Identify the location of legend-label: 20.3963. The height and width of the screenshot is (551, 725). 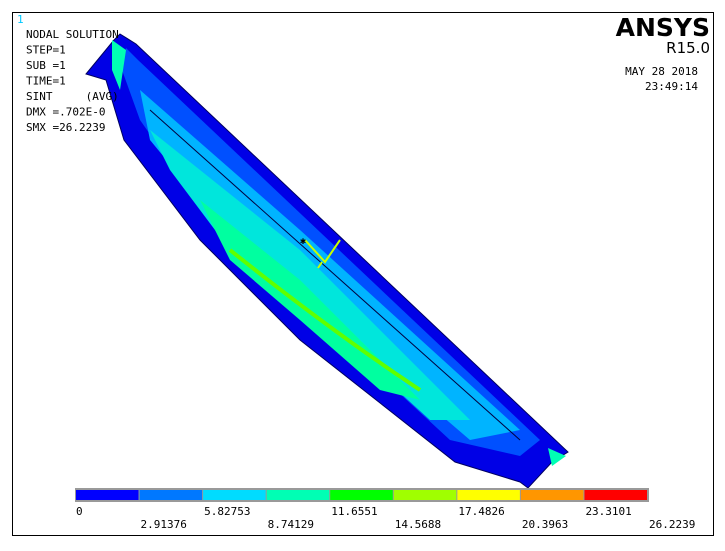
(545, 524).